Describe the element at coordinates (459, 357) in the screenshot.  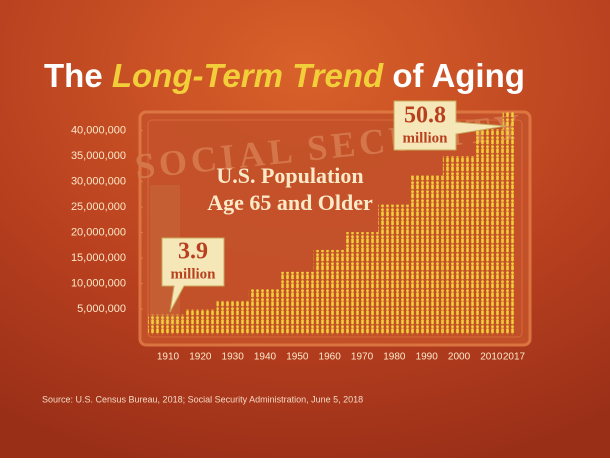
I see `x-tick-label: 2000` at that location.